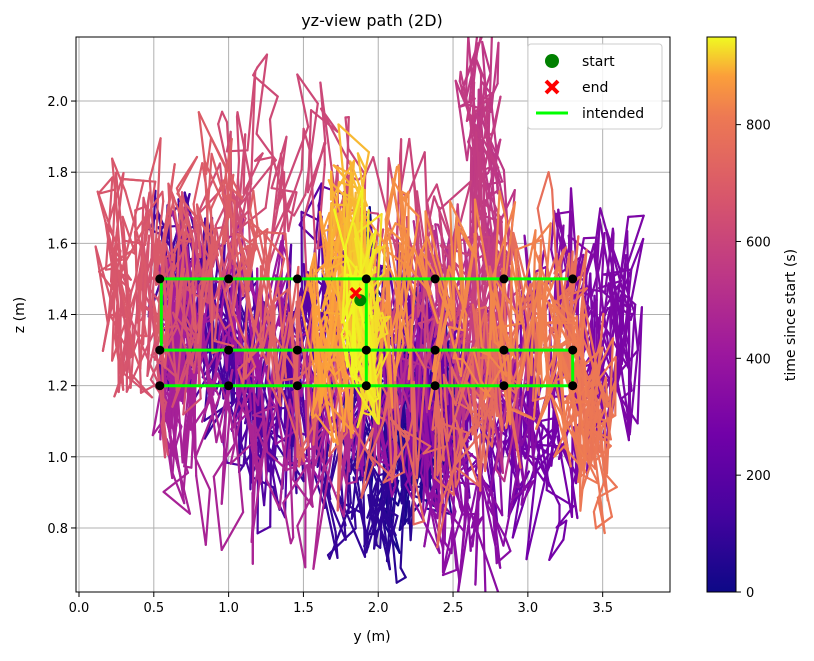  I want to click on y-tick-label: 2.0, so click(57, 102).